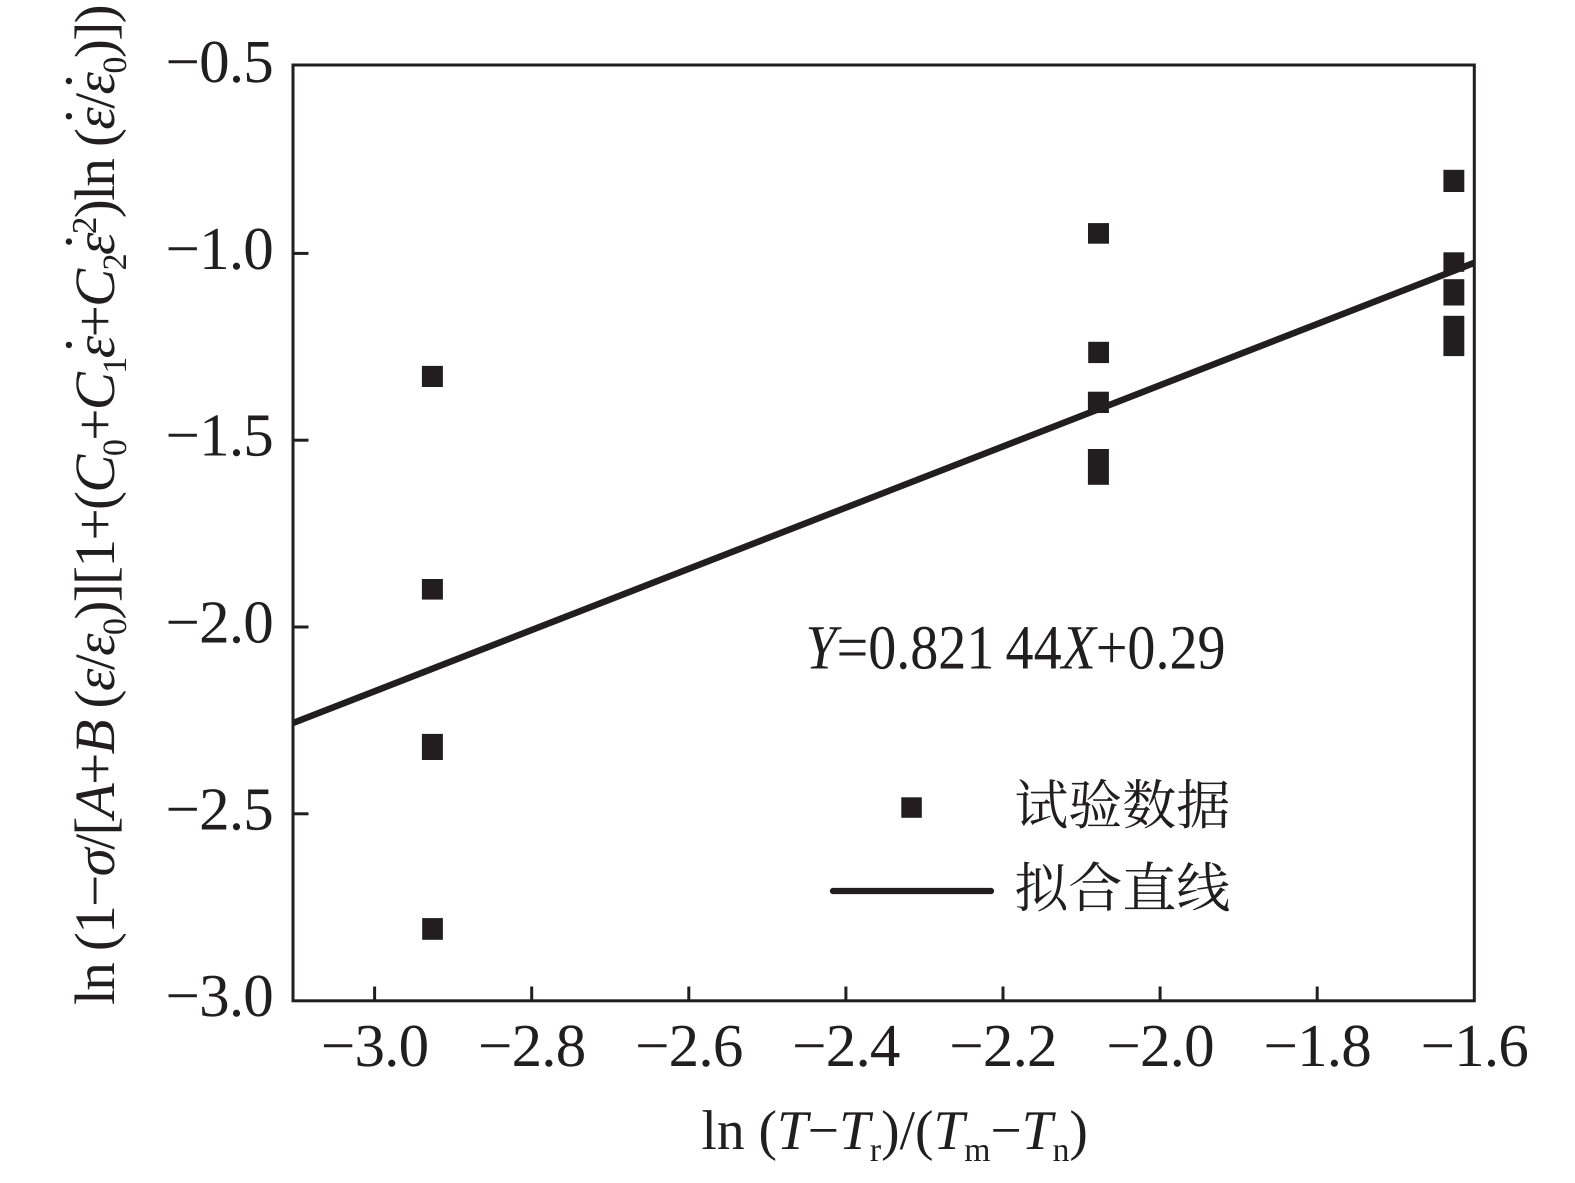 This screenshot has height=1183, width=1575. I want to click on svg-text: −1.0, so click(219, 249).